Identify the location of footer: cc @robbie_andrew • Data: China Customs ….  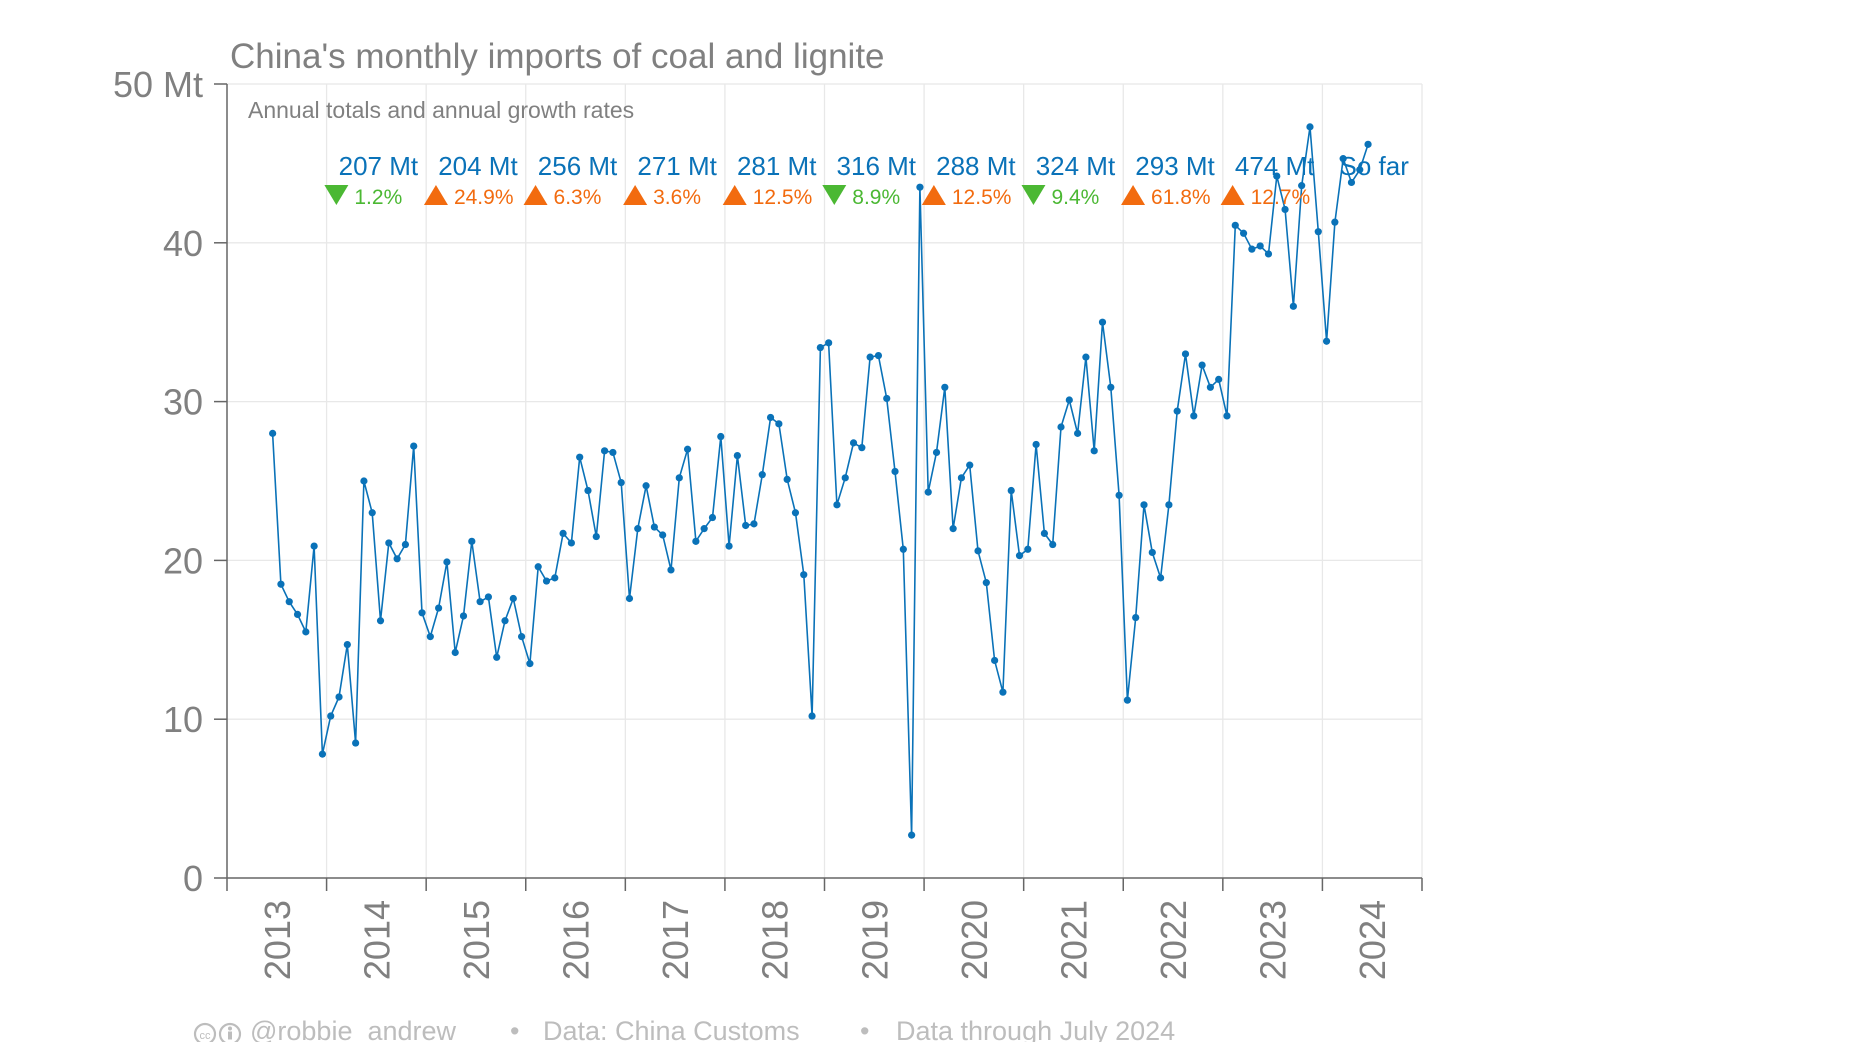
(684, 1029).